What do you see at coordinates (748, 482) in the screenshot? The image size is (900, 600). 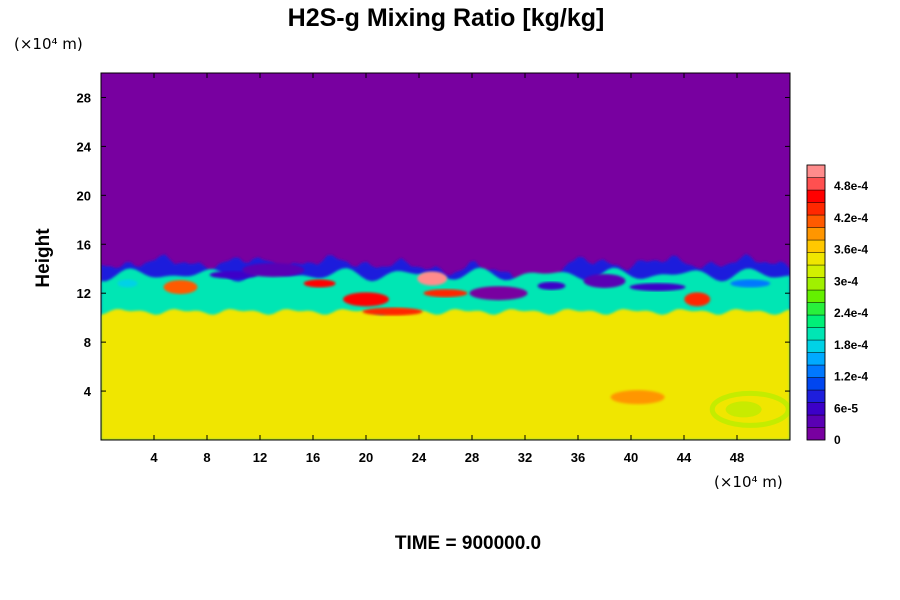 I see `x-axis-unit: (×10⁴ m)` at bounding box center [748, 482].